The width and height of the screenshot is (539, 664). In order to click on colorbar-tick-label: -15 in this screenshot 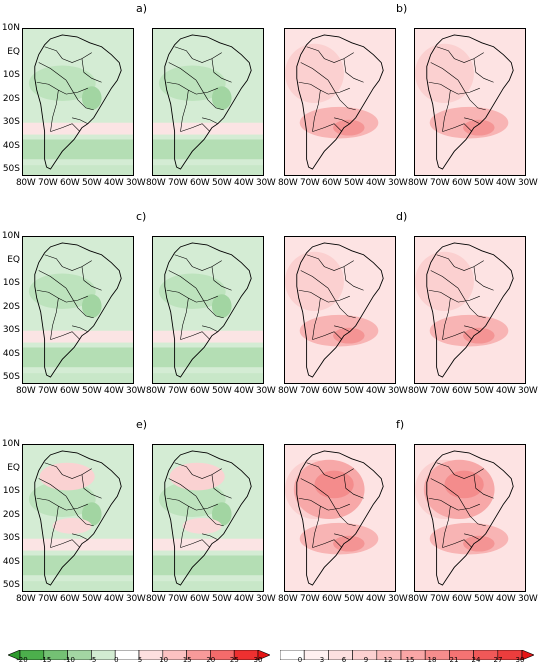, I will do `click(45, 660)`.